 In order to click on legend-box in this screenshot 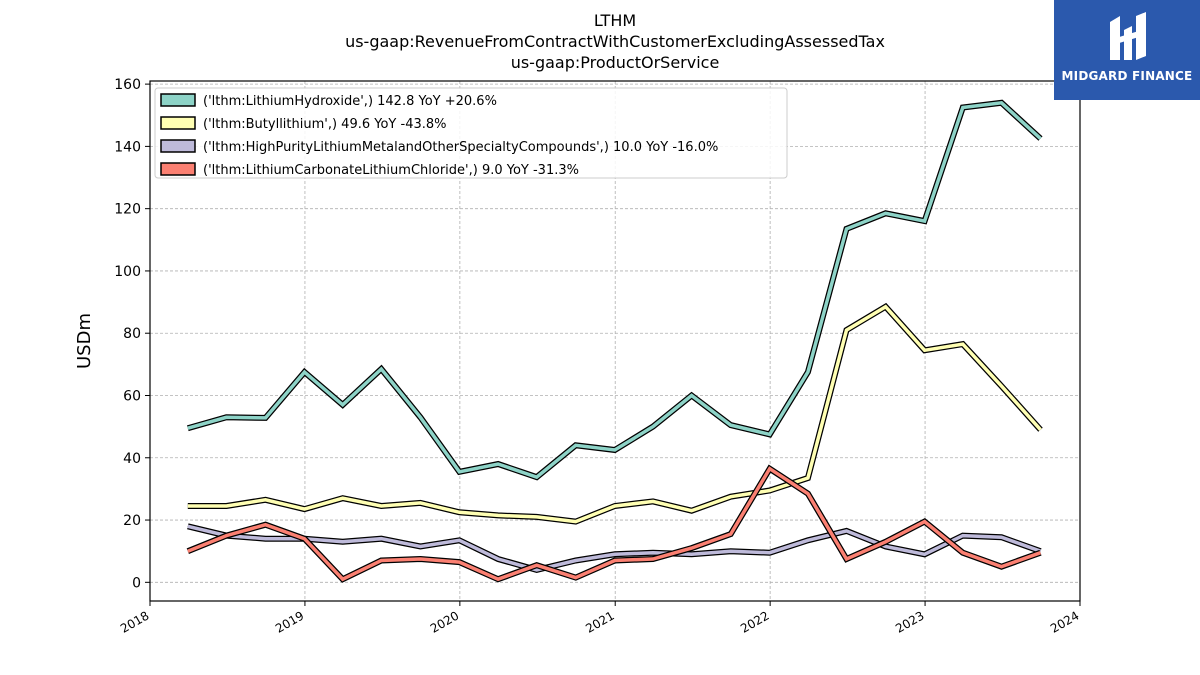, I will do `click(471, 133)`.